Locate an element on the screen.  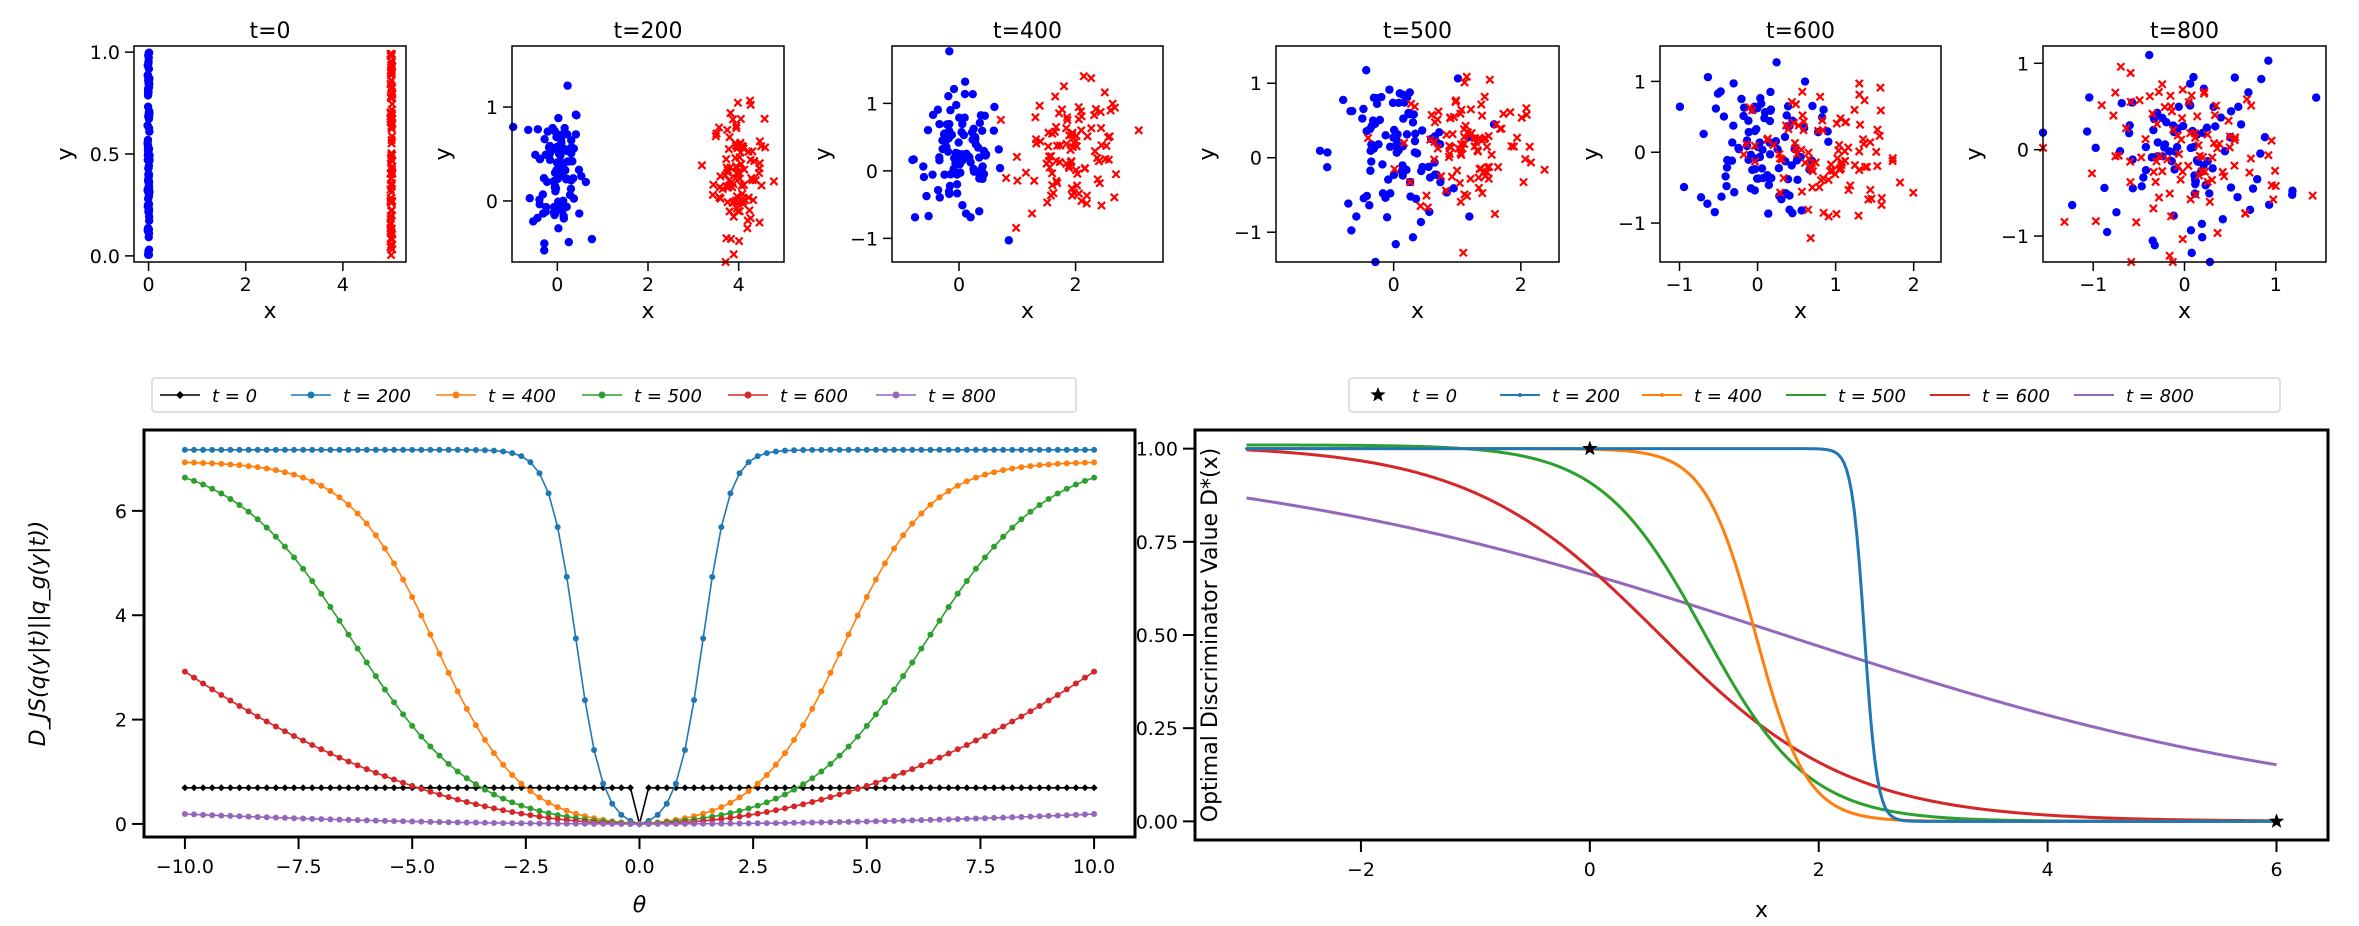
scatter-series-blue is located at coordinates (1754, 138).